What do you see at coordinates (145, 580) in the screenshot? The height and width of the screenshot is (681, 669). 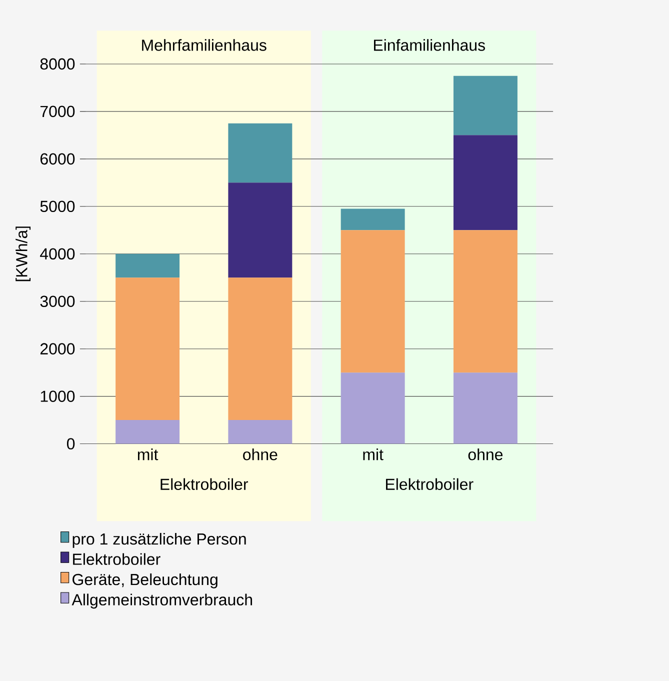 I see `legend-label: Geräte, Beleuchtung` at bounding box center [145, 580].